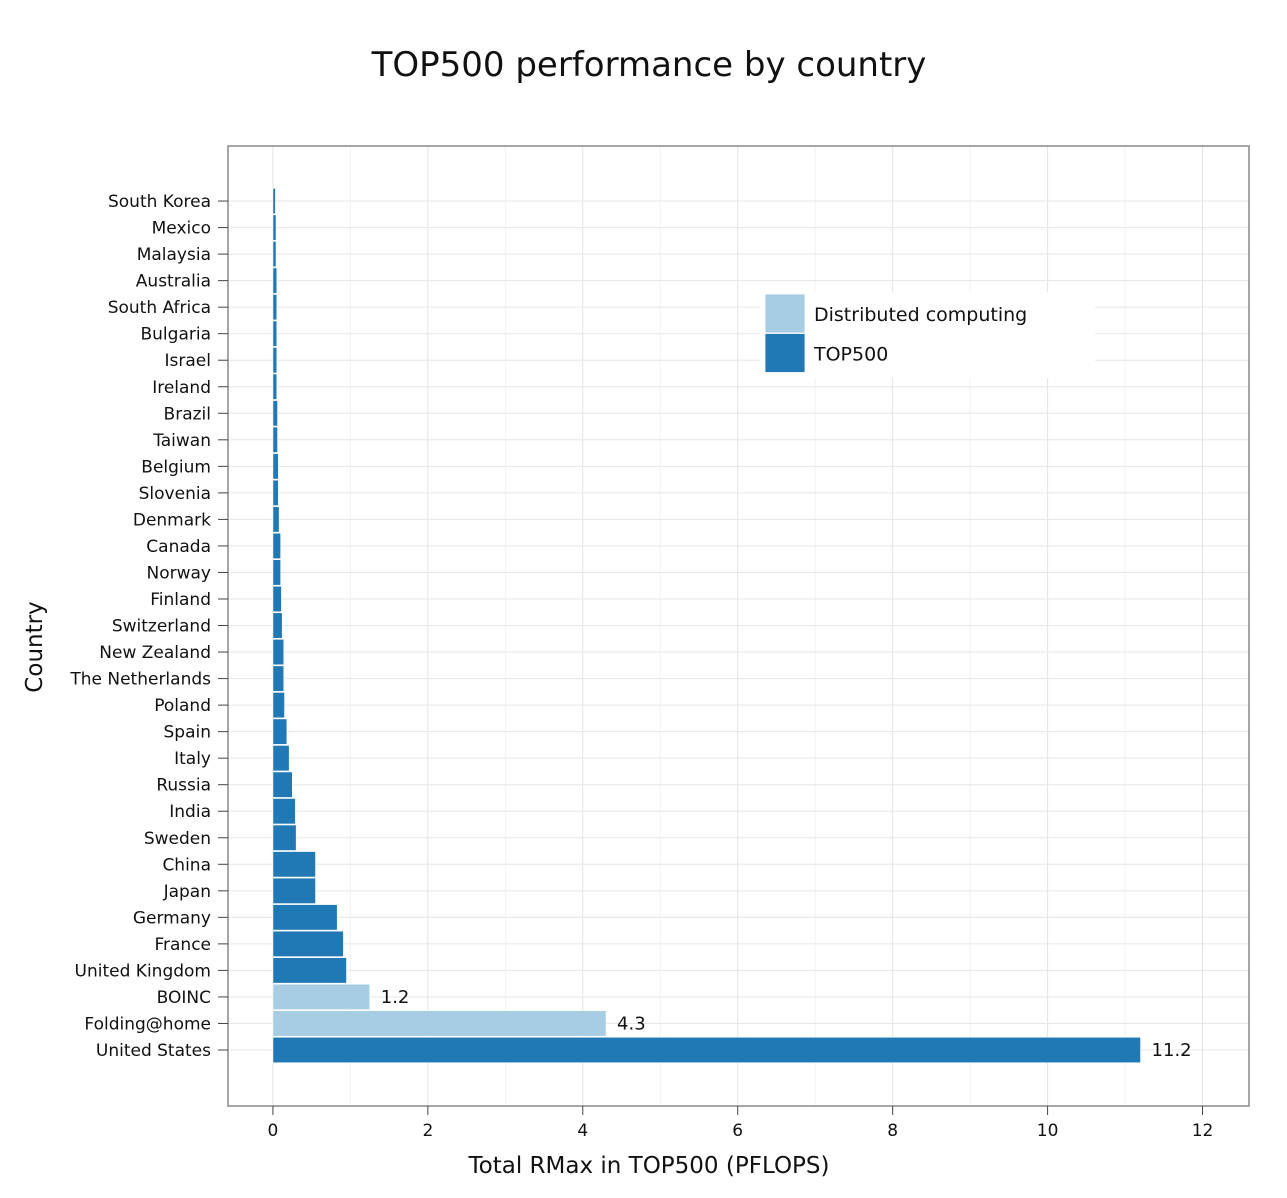 This screenshot has height=1198, width=1287. I want to click on y-tick-label: Bulgaria, so click(176, 335).